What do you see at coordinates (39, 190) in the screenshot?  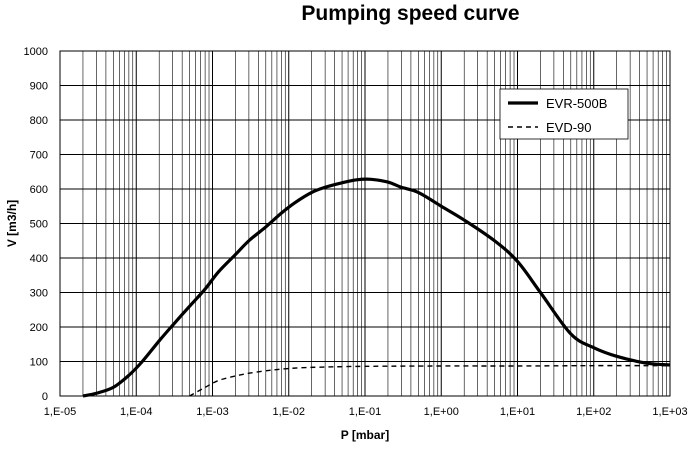 I see `y-tick-label: 600` at bounding box center [39, 190].